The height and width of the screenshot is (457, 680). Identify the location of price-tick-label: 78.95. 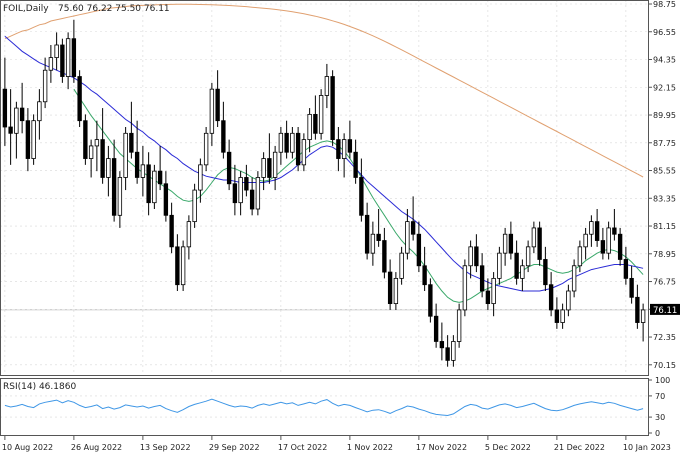
(664, 254).